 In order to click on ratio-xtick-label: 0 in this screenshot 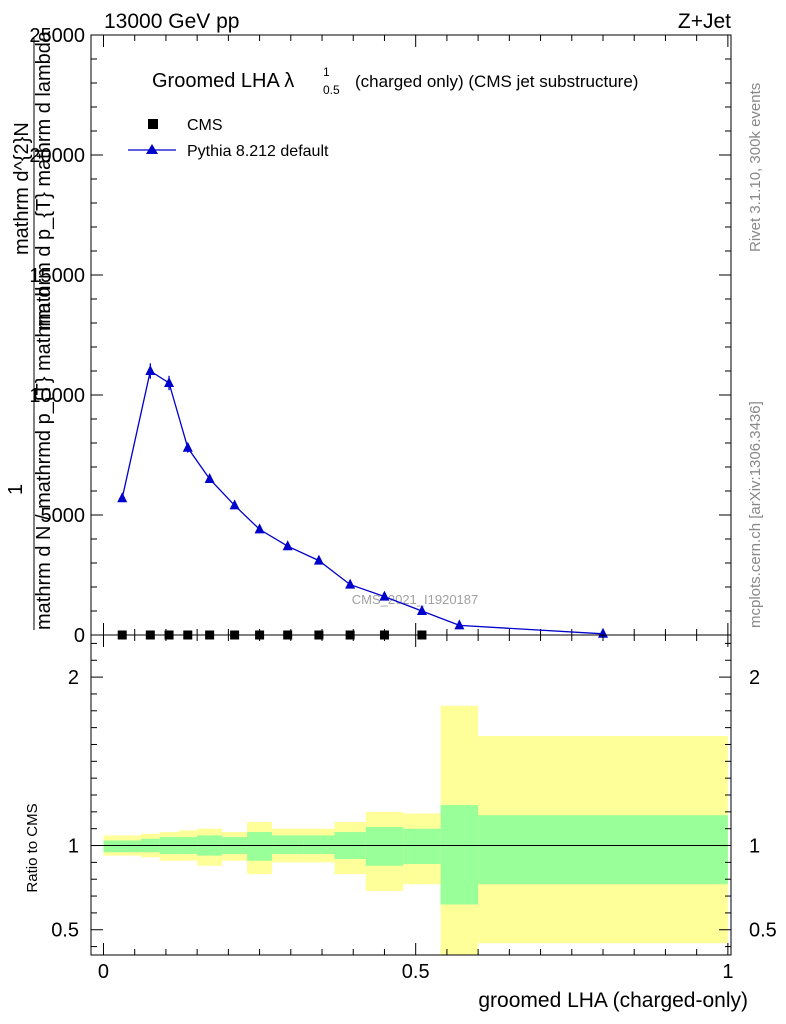, I will do `click(103, 972)`.